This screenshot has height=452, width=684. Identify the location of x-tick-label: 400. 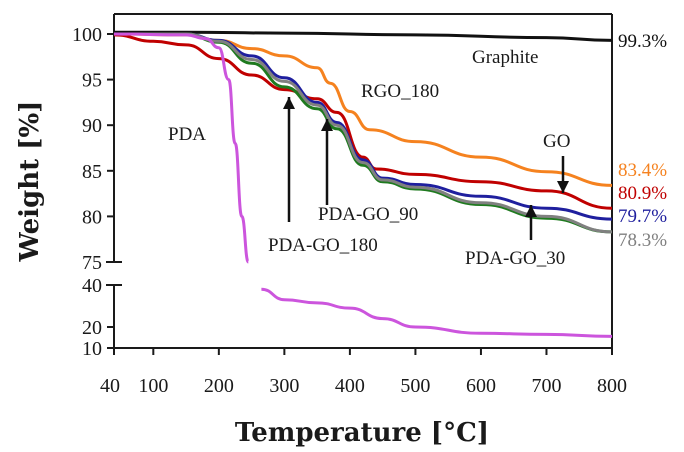
(350, 386).